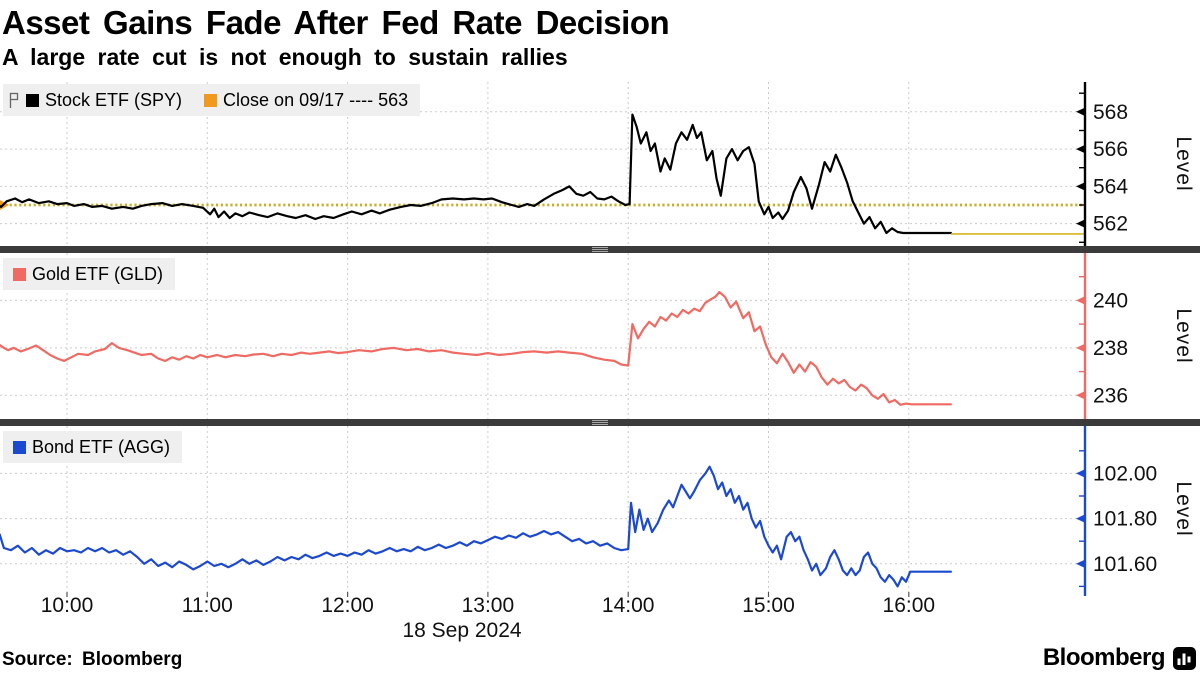 The width and height of the screenshot is (1200, 675). What do you see at coordinates (1110, 348) in the screenshot?
I see `gld-y-tick-label: 238` at bounding box center [1110, 348].